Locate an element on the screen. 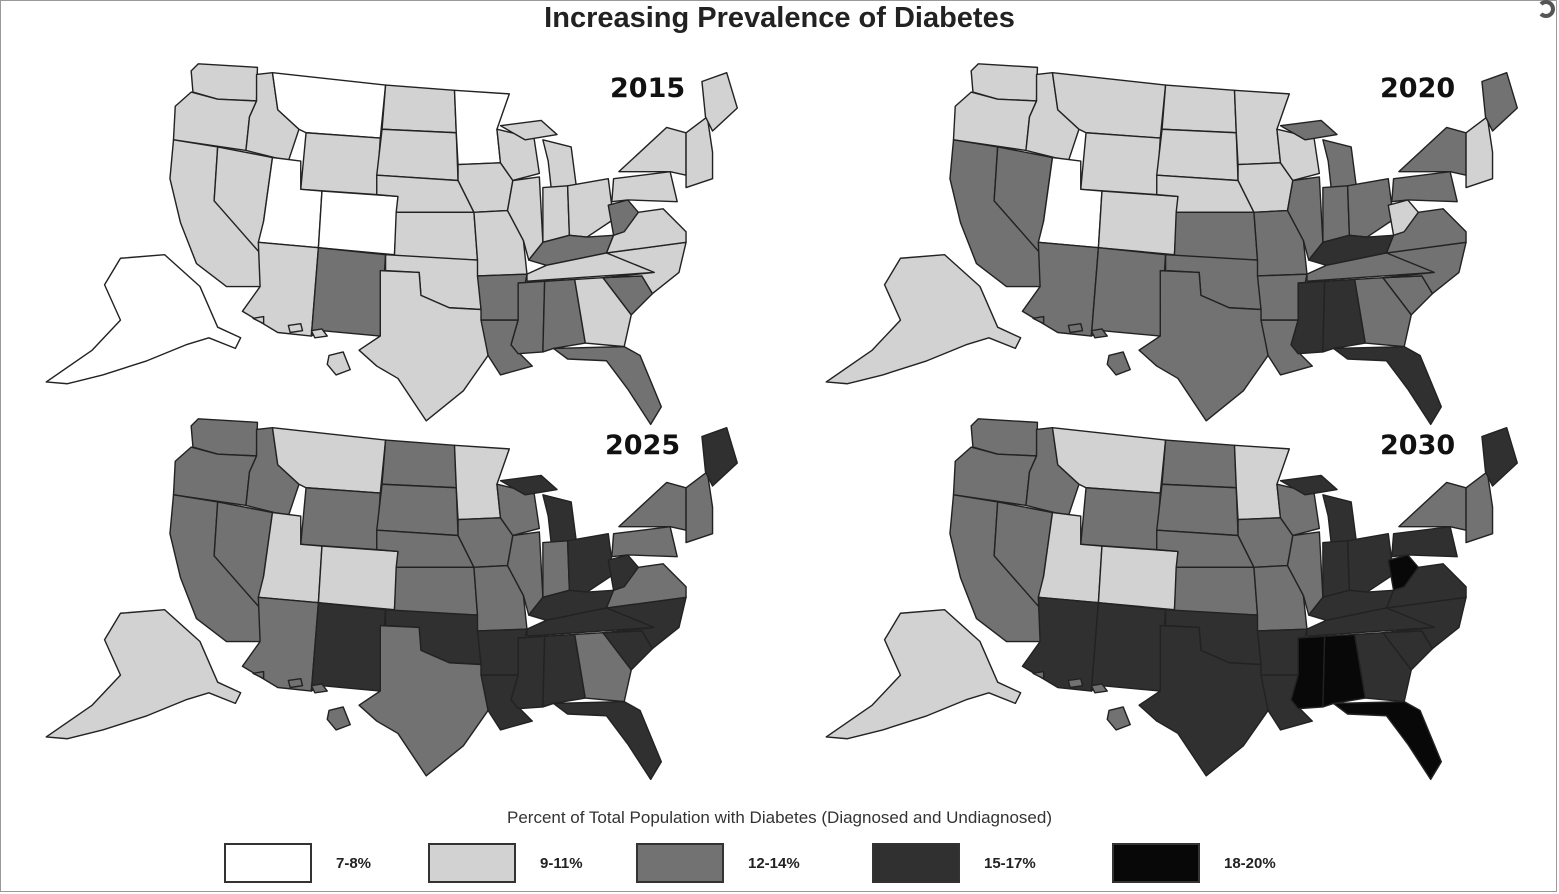 The height and width of the screenshot is (894, 1559). map-year-label: 2015 is located at coordinates (648, 88).